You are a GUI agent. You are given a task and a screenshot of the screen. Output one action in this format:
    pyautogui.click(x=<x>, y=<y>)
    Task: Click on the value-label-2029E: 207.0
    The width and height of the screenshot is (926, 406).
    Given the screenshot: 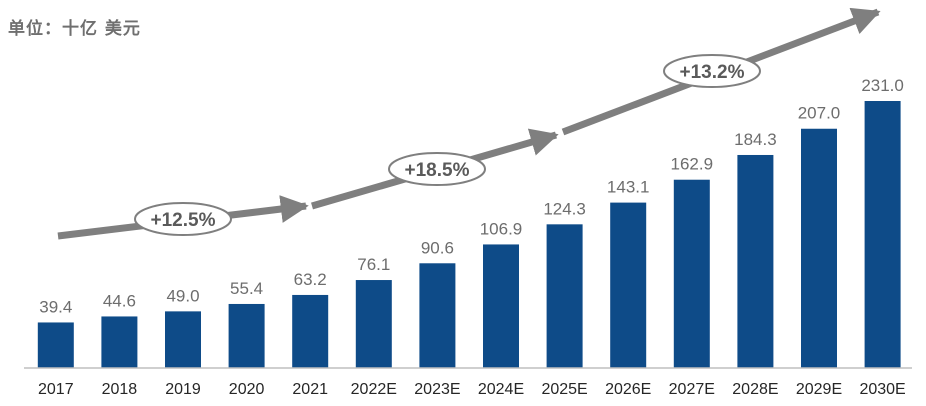 What is the action you would take?
    pyautogui.click(x=819, y=113)
    